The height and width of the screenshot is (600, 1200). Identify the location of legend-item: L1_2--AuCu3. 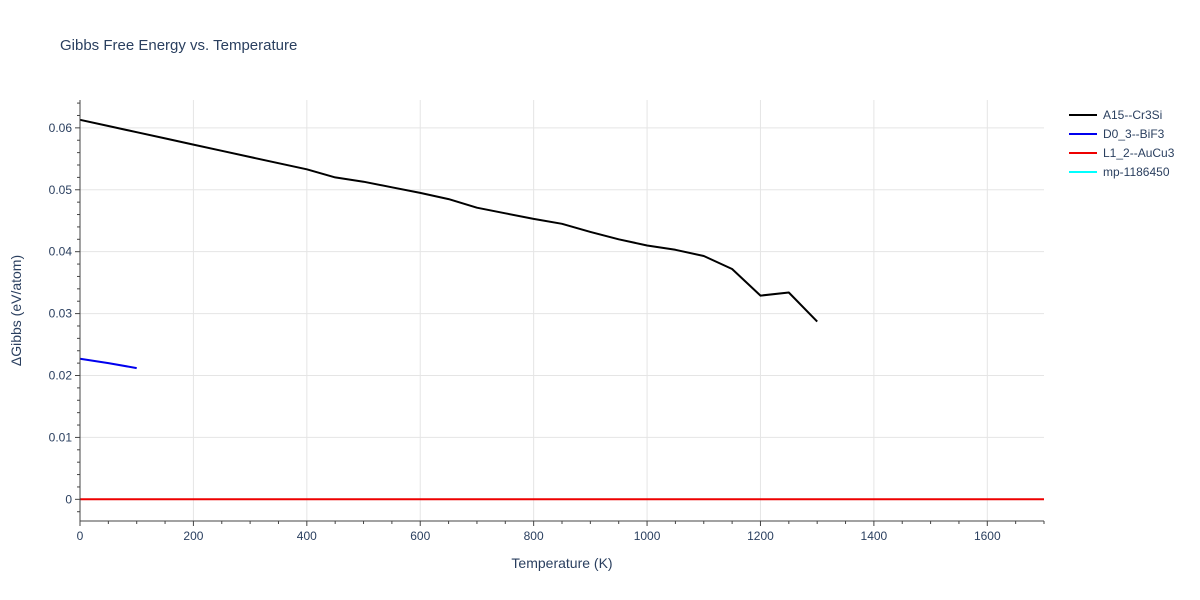
(1122, 153).